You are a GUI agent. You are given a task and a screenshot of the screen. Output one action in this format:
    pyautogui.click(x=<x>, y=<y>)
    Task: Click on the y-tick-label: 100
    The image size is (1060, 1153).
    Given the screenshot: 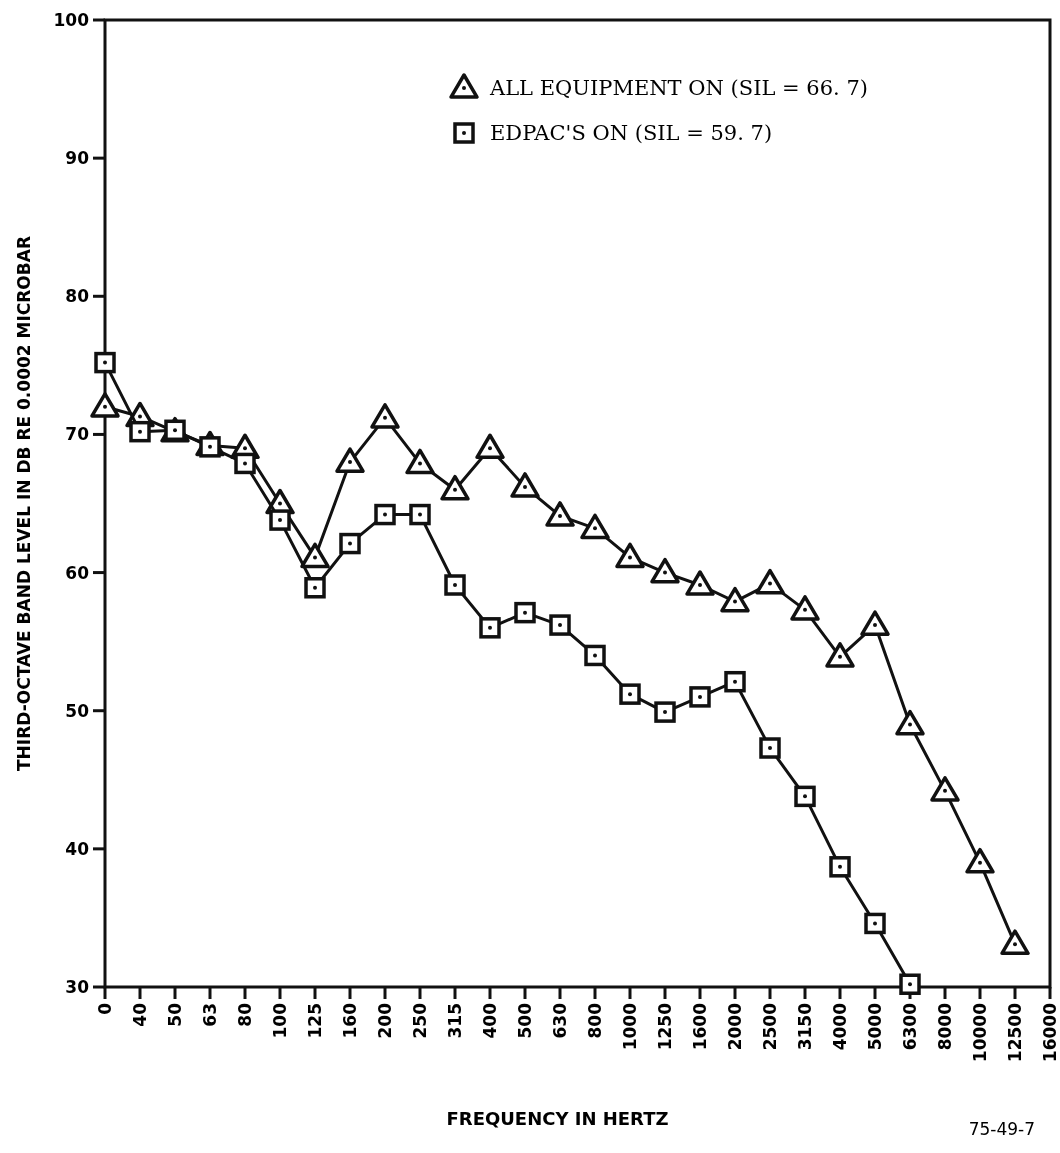 What is the action you would take?
    pyautogui.click(x=71, y=19)
    